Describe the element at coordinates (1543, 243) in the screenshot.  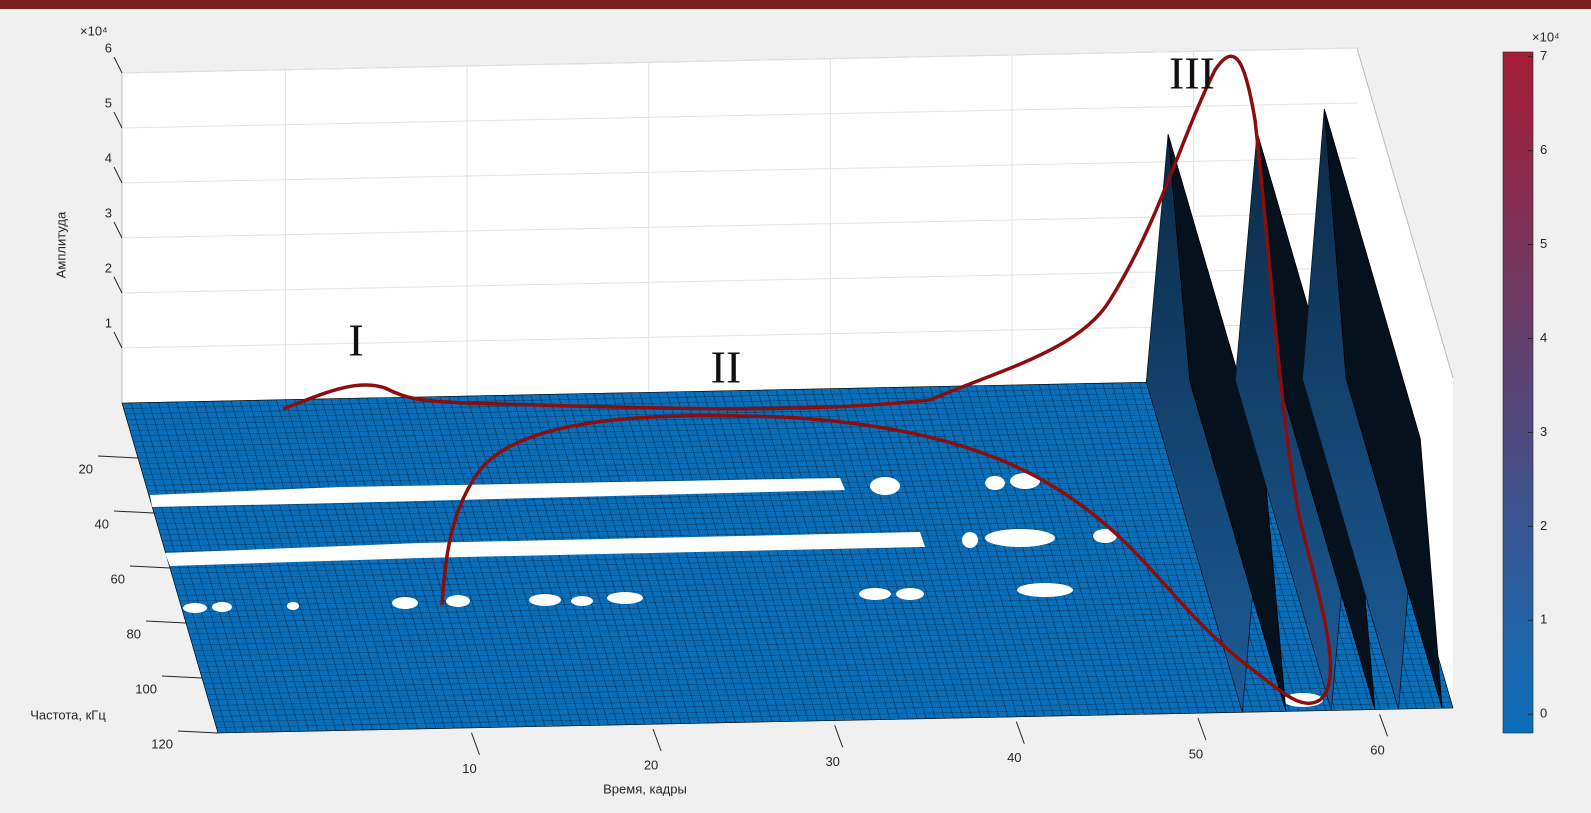
I see `colorbar-tick-label: 5` at that location.